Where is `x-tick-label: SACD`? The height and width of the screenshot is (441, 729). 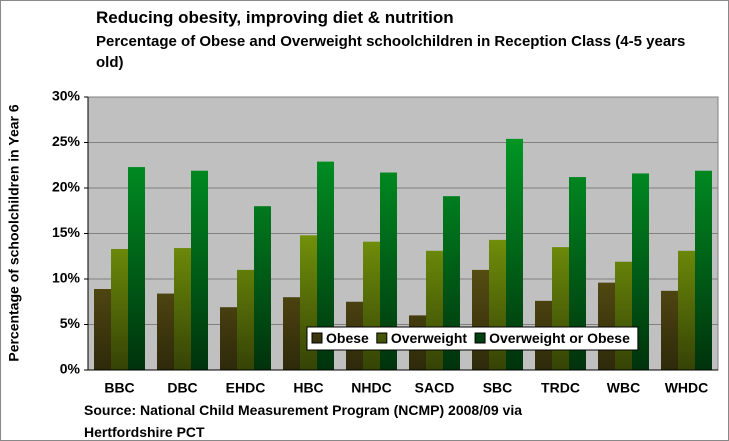 x-tick-label: SACD is located at coordinates (435, 388).